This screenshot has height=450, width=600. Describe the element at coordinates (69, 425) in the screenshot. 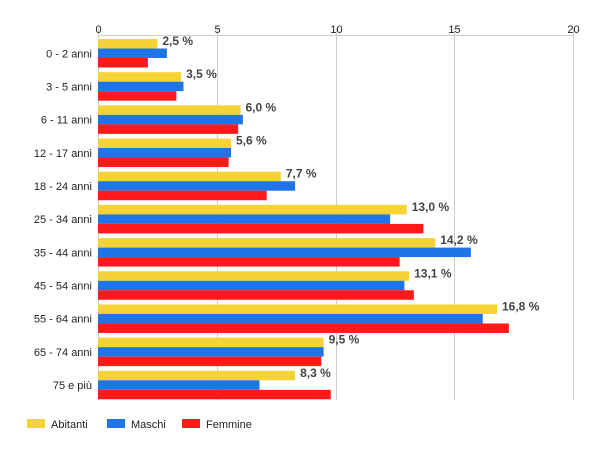

I see `legend-label: Abitanti` at that location.